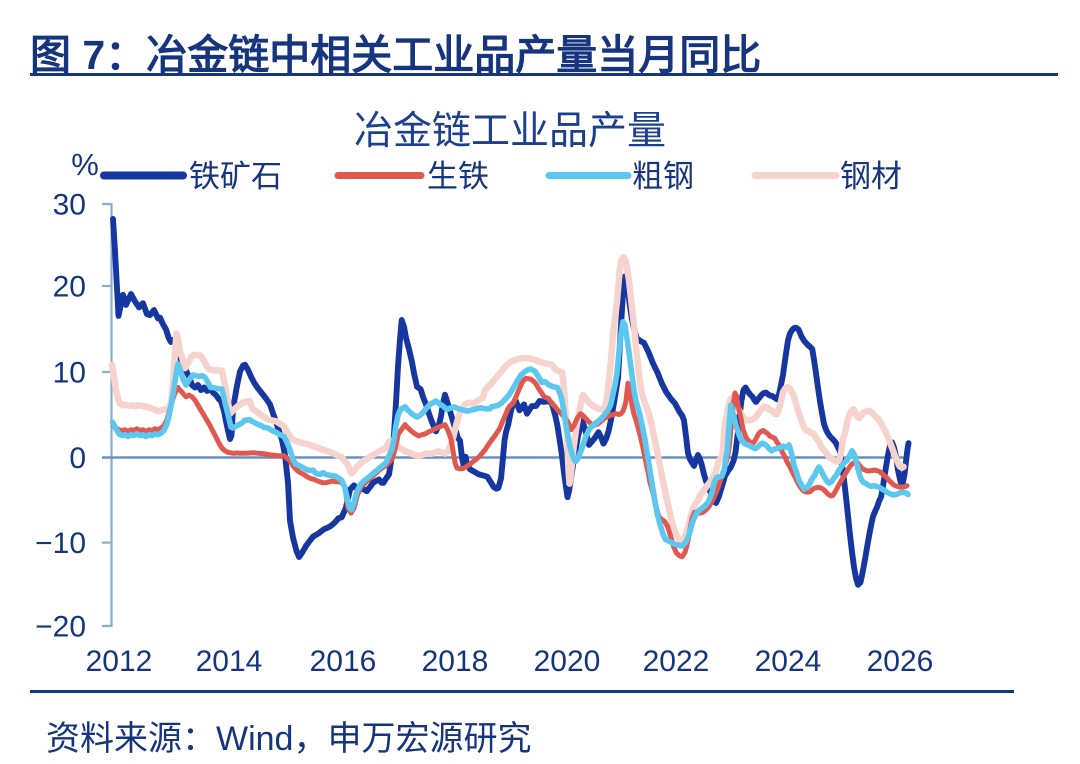  What do you see at coordinates (77, 458) in the screenshot?
I see `svg-text: 0` at bounding box center [77, 458].